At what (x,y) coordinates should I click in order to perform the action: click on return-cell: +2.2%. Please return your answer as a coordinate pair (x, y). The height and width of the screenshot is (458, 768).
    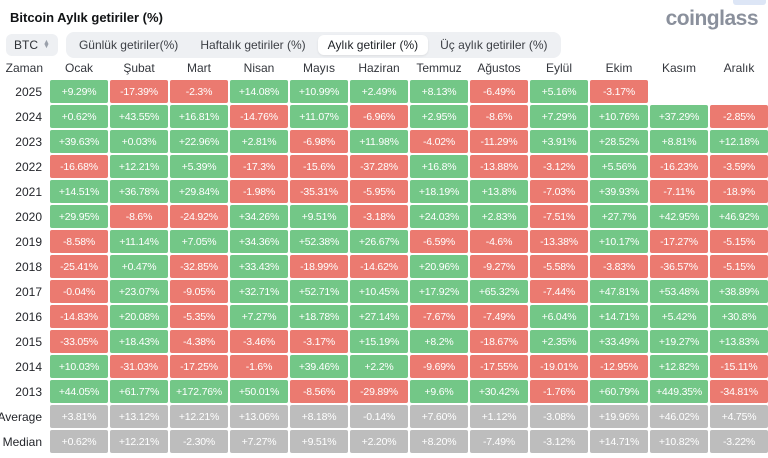
    Looking at the image, I should click on (379, 366).